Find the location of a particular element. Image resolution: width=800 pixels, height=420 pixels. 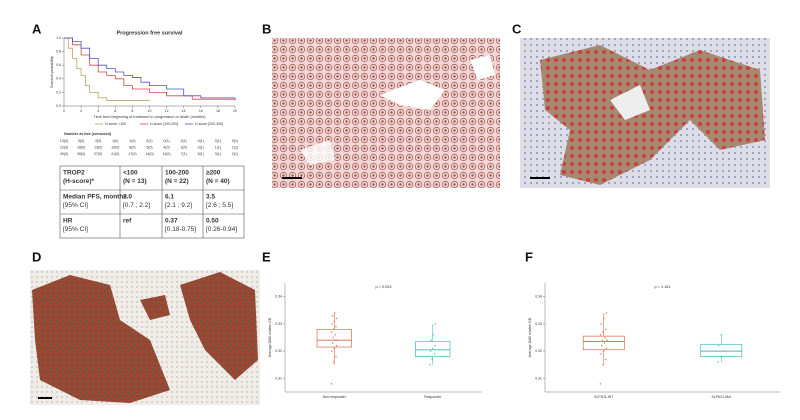

x-tick-label: 12 is located at coordinates (167, 111).